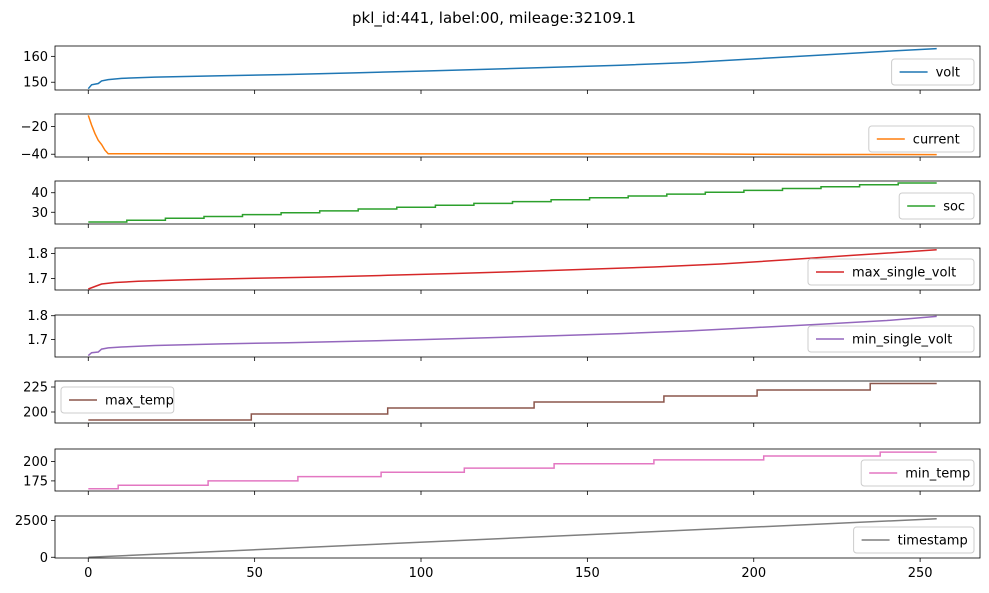 The image size is (989, 593). Describe the element at coordinates (44, 558) in the screenshot. I see `y-tick-label-timestamp: 0` at that location.